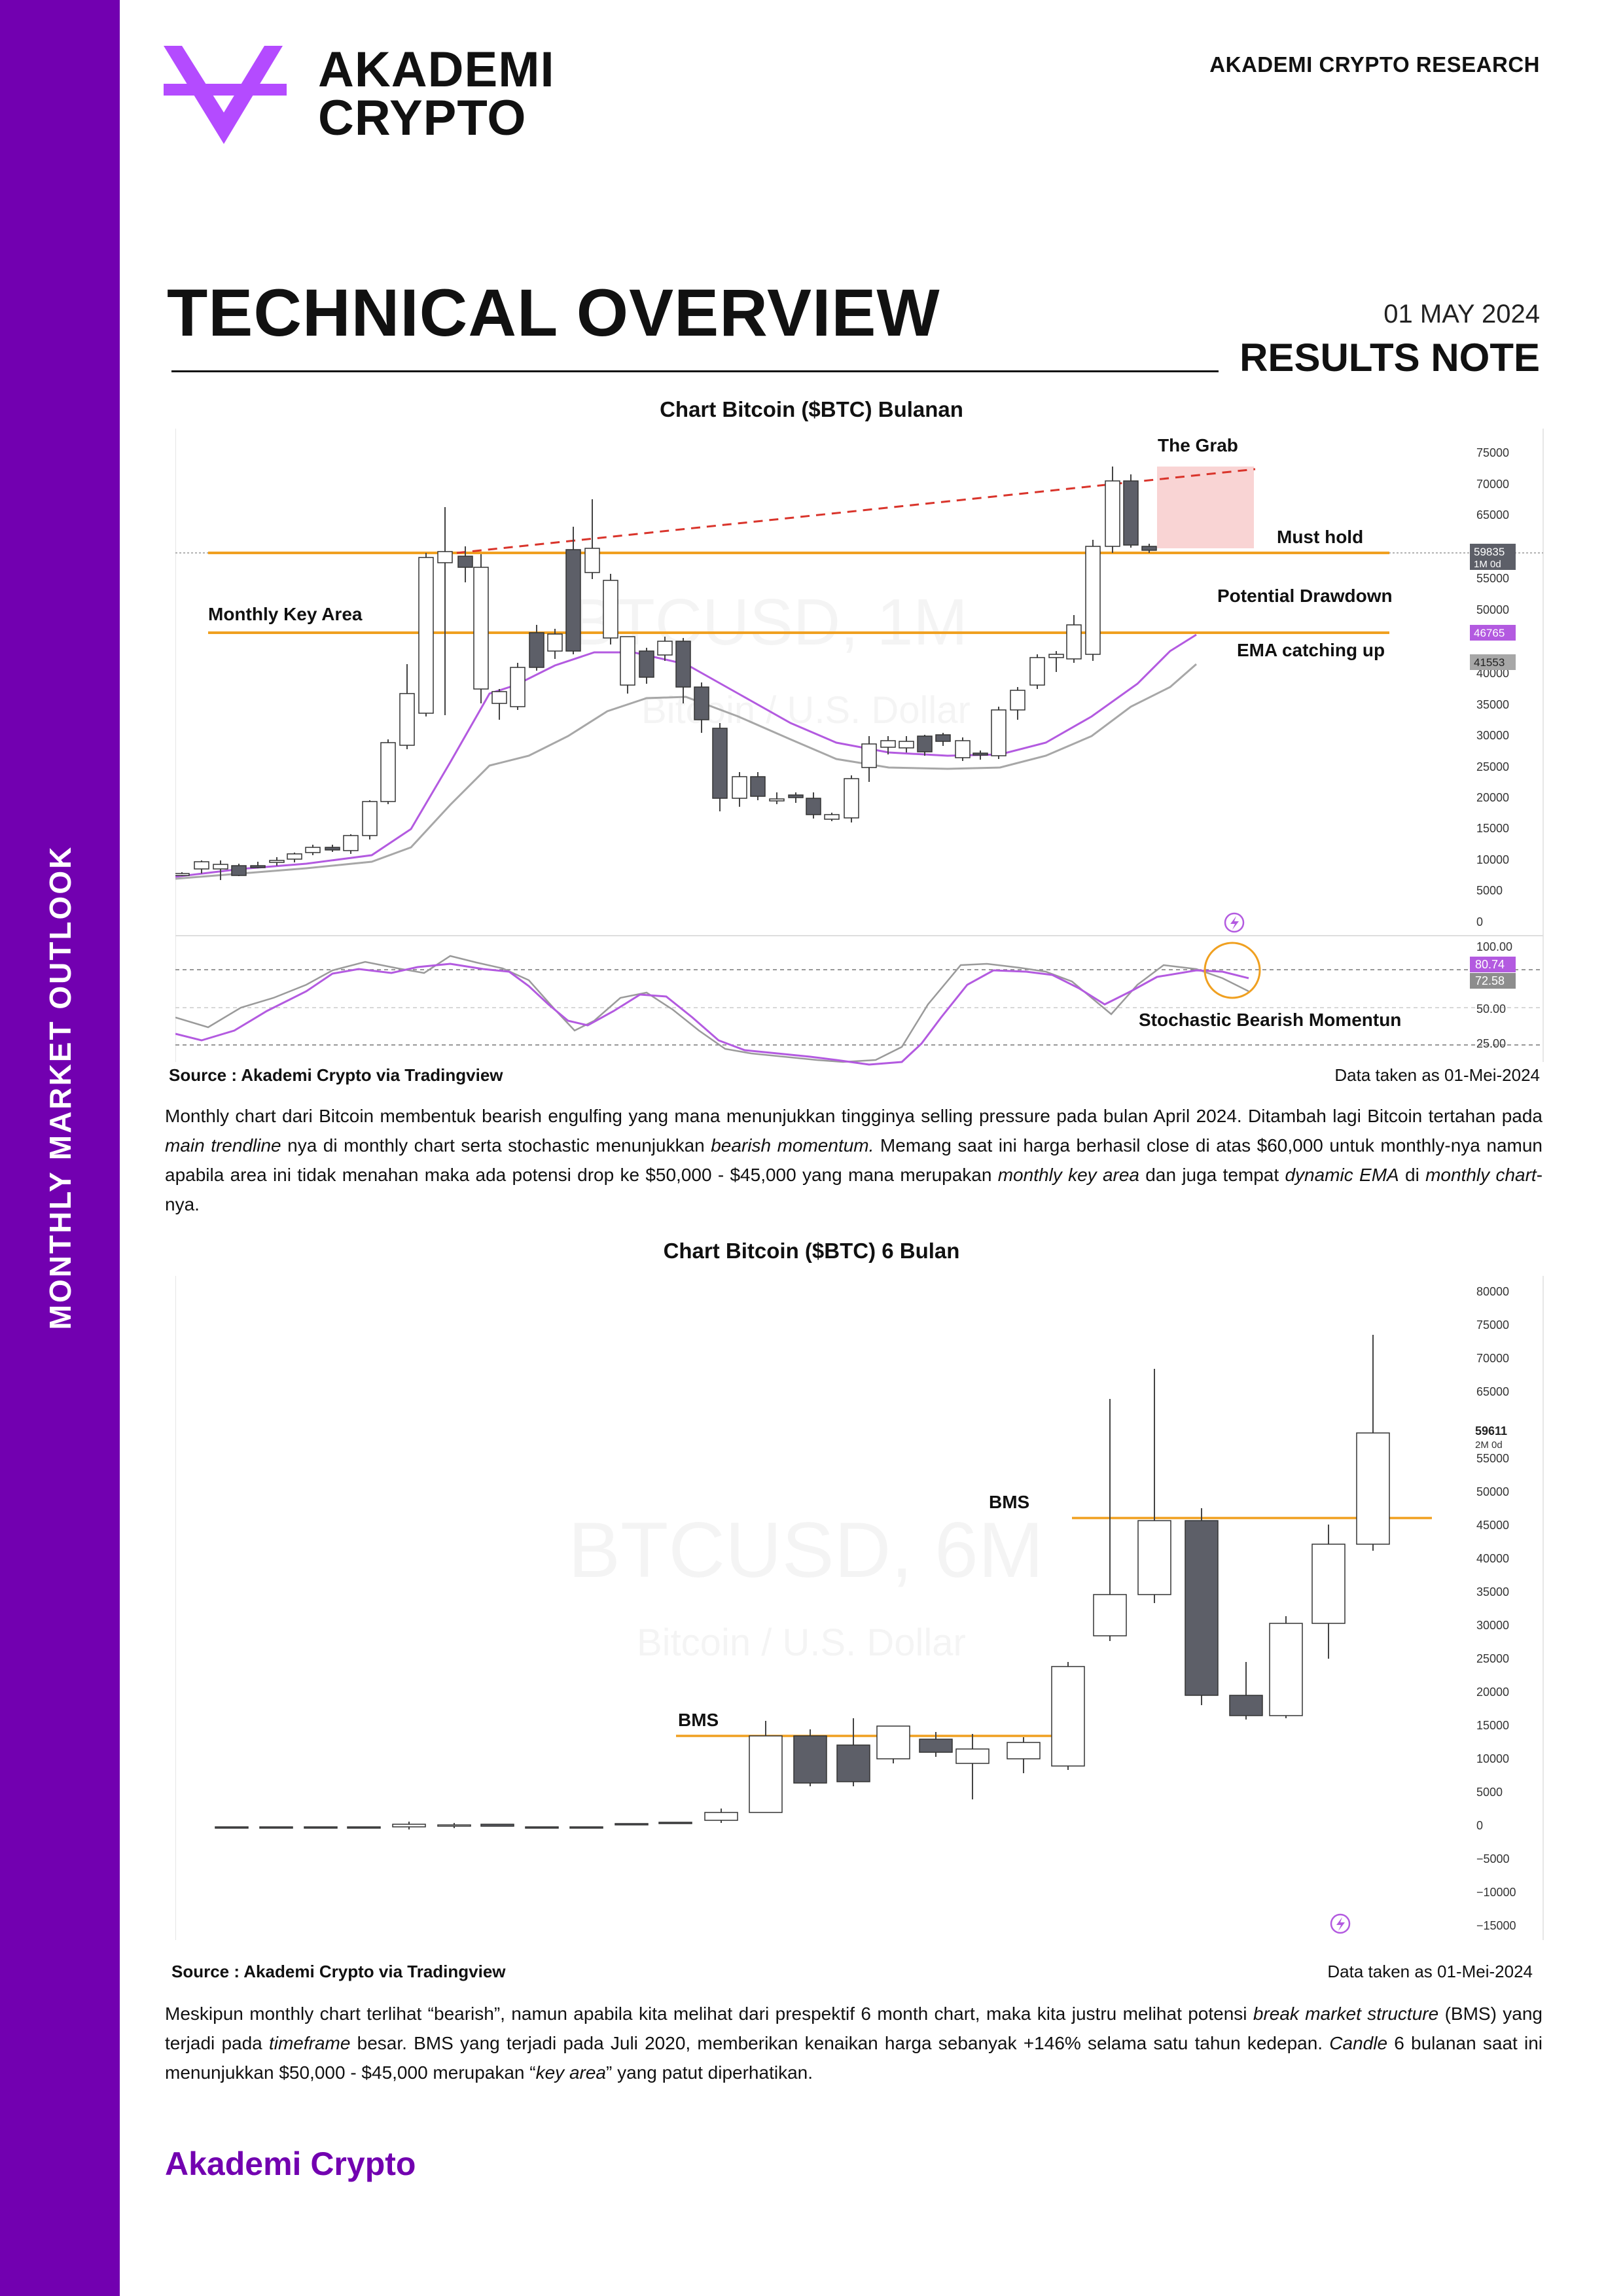 The image size is (1623, 2296). Describe the element at coordinates (1493, 633) in the screenshot. I see `ema-label-box` at that location.